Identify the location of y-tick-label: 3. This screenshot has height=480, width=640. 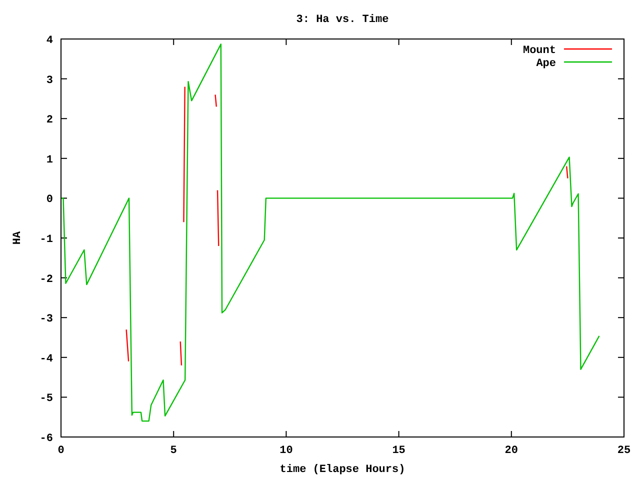
(50, 80).